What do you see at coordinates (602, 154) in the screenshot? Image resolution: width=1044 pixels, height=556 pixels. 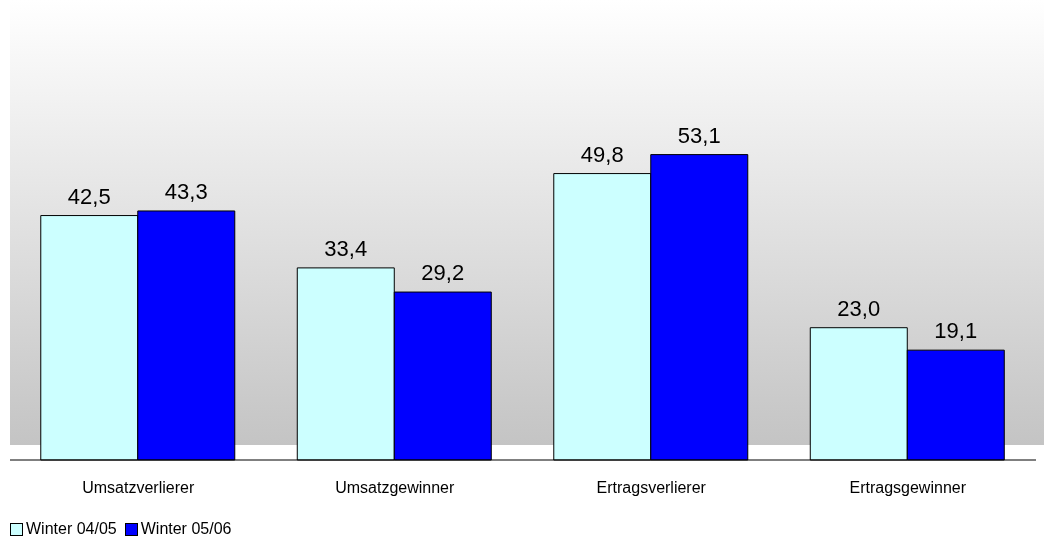 I see `data-label: 49,8` at bounding box center [602, 154].